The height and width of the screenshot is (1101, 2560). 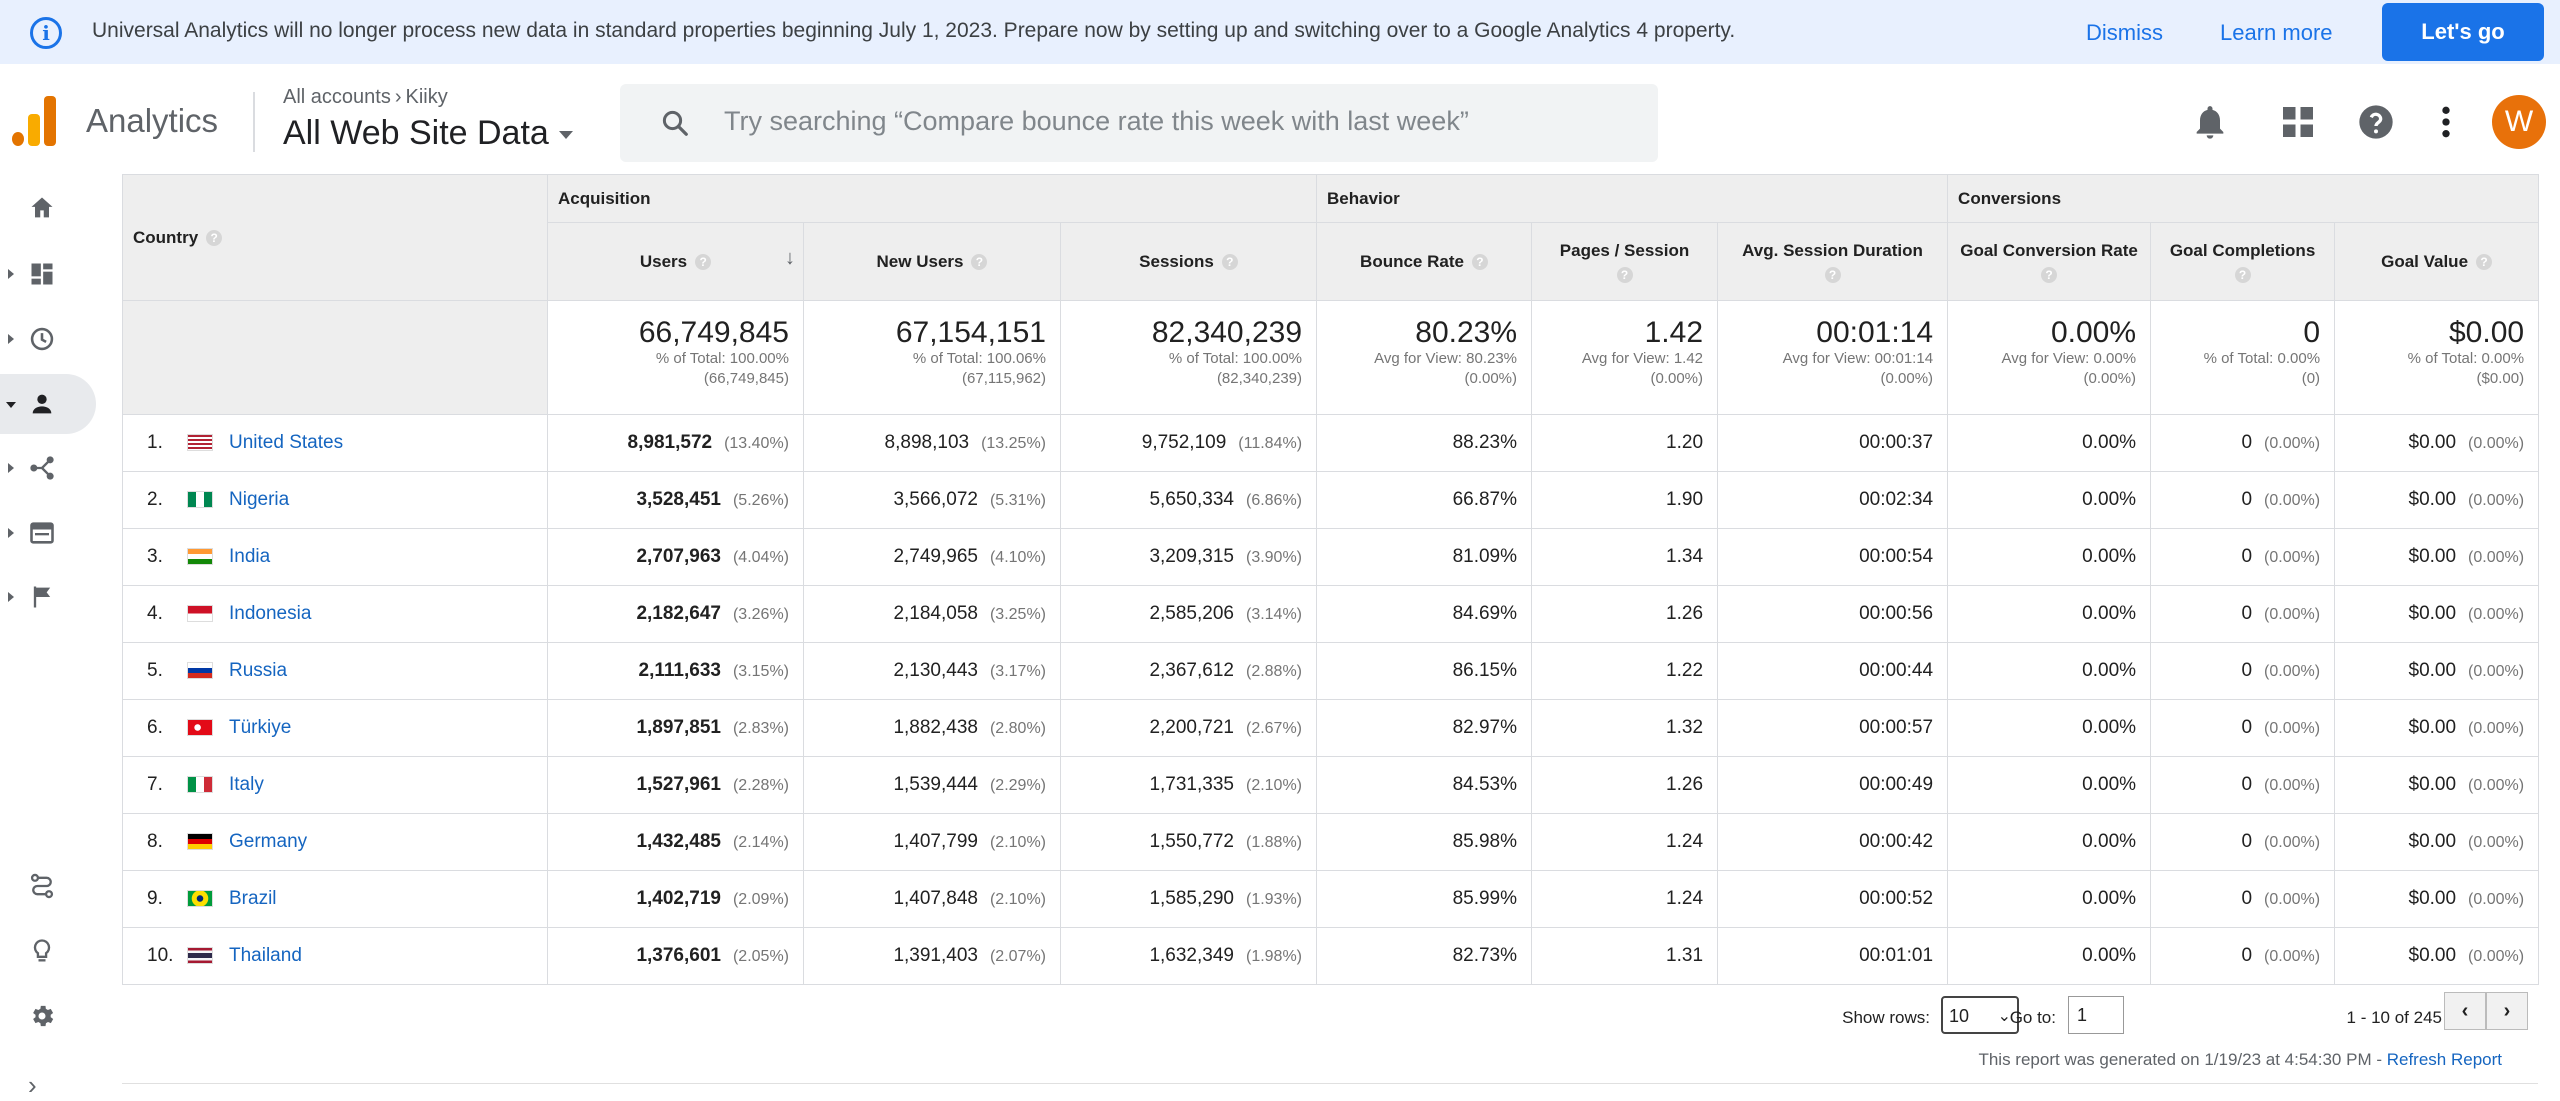 What do you see at coordinates (2276, 32) in the screenshot?
I see `learn-more-link: Learn more` at bounding box center [2276, 32].